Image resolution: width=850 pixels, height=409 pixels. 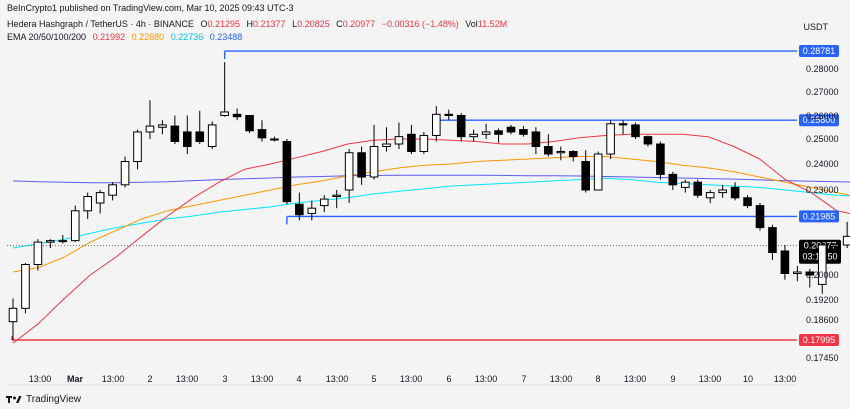 What do you see at coordinates (785, 379) in the screenshot?
I see `x-tick-label-20: 13:00` at bounding box center [785, 379].